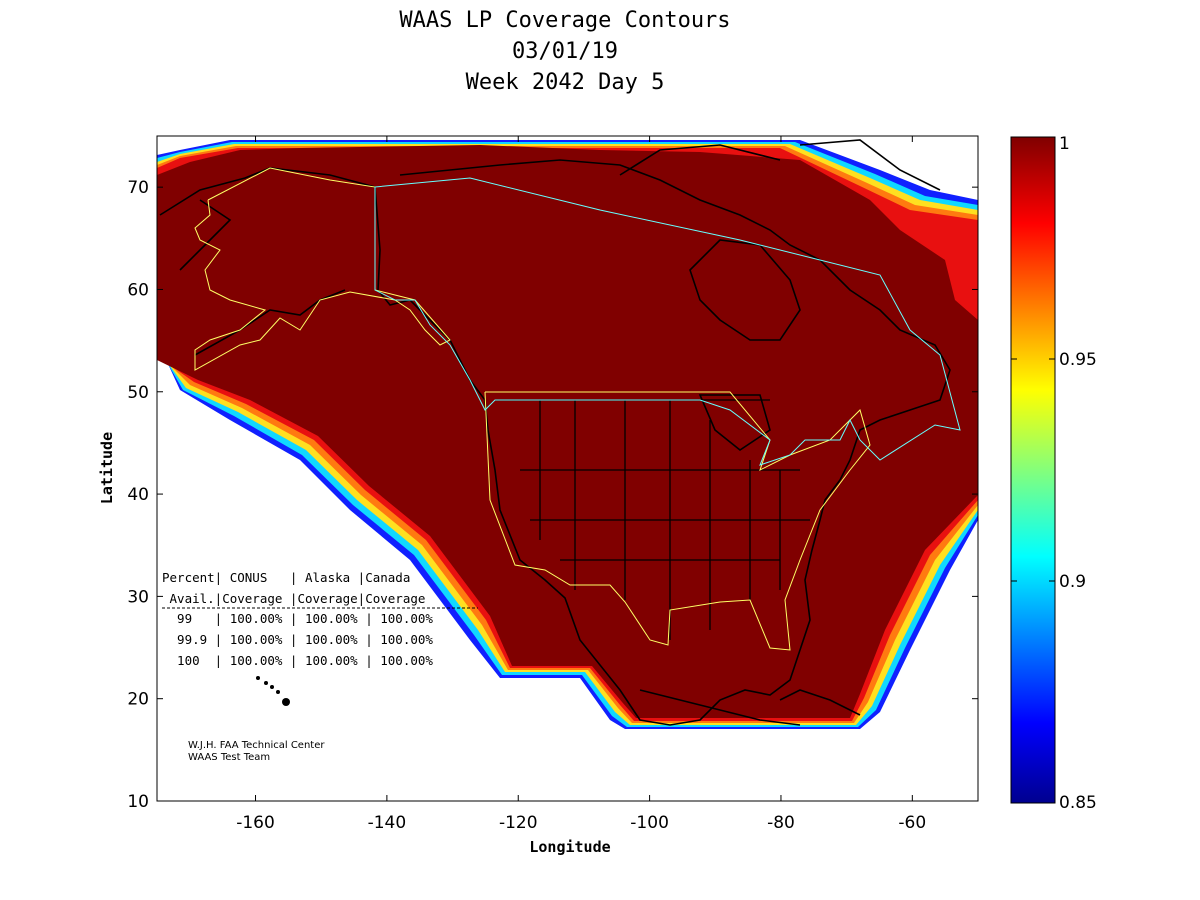  What do you see at coordinates (286, 577) in the screenshot?
I see `table-header-1: Percent| CONUS | Alaska |Canada` at bounding box center [286, 577].